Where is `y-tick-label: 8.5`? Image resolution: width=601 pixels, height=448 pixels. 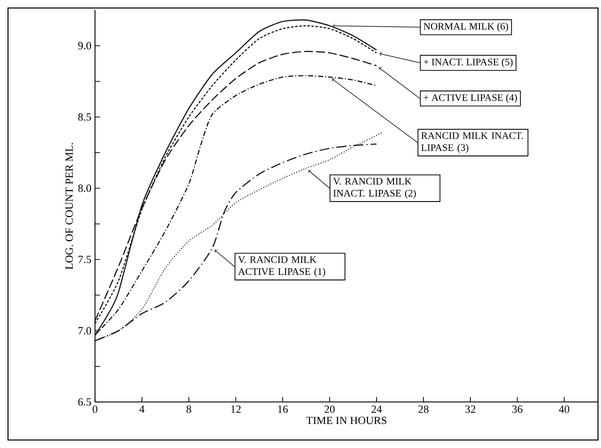 y-tick-label: 8.5 is located at coordinates (85, 117).